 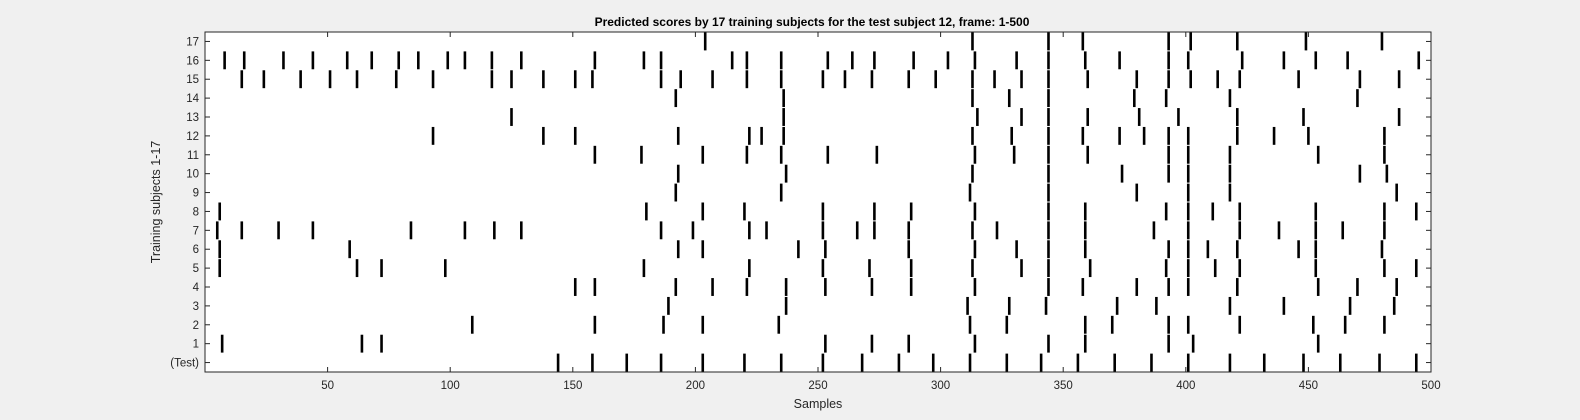 I want to click on y-axis-label: Training subjects 1-17, so click(x=156, y=202).